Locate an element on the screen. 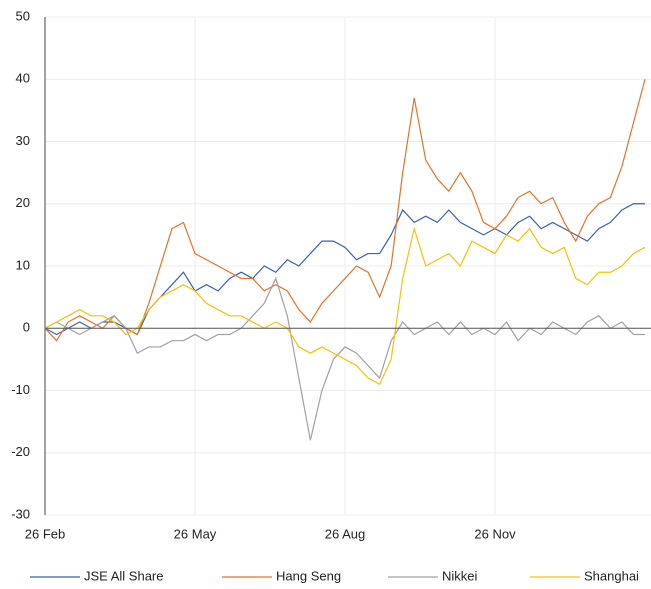 Image resolution: width=651 pixels, height=589 pixels. legend-label: Nikkei is located at coordinates (460, 575).